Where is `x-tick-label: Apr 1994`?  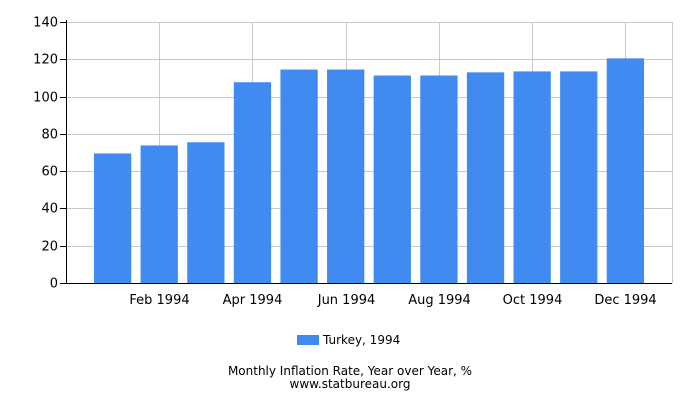 x-tick-label: Apr 1994 is located at coordinates (253, 300).